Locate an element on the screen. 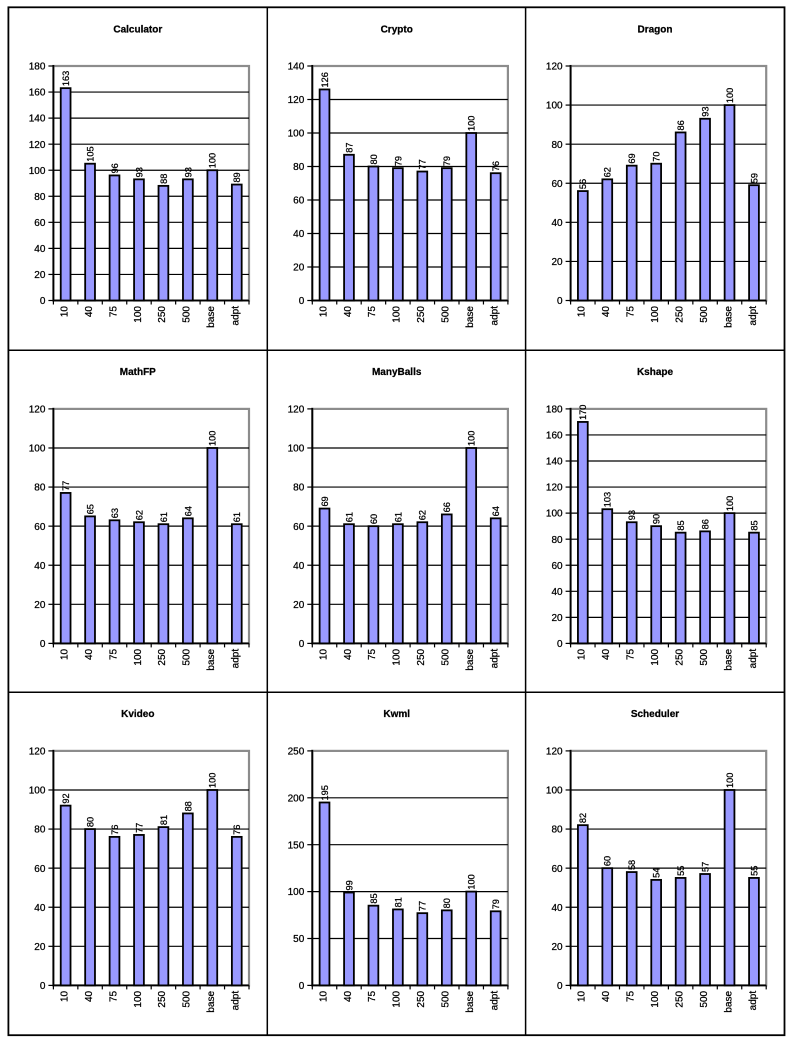 The height and width of the screenshot is (1048, 792). svg-text: 180 is located at coordinates (37, 67).